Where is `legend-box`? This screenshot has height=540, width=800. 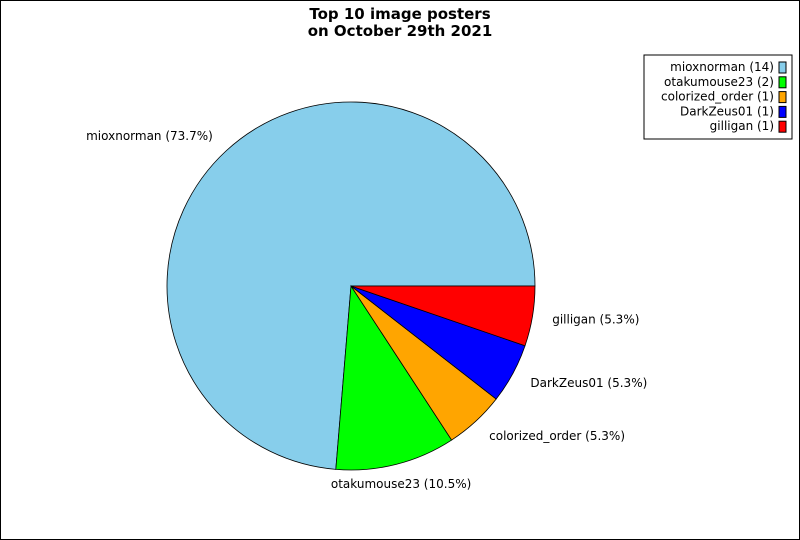
legend-box is located at coordinates (718, 97).